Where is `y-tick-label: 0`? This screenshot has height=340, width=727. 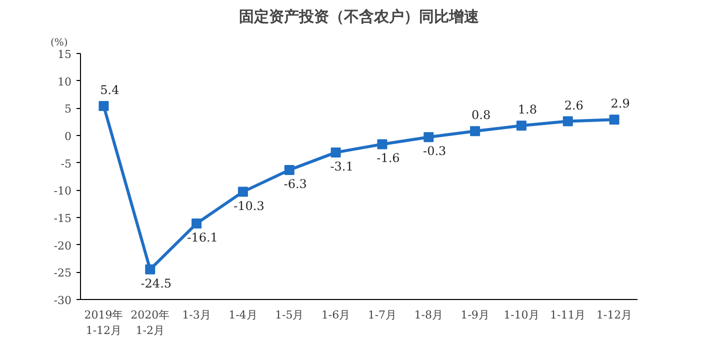
y-tick-label: 0 is located at coordinates (68, 136).